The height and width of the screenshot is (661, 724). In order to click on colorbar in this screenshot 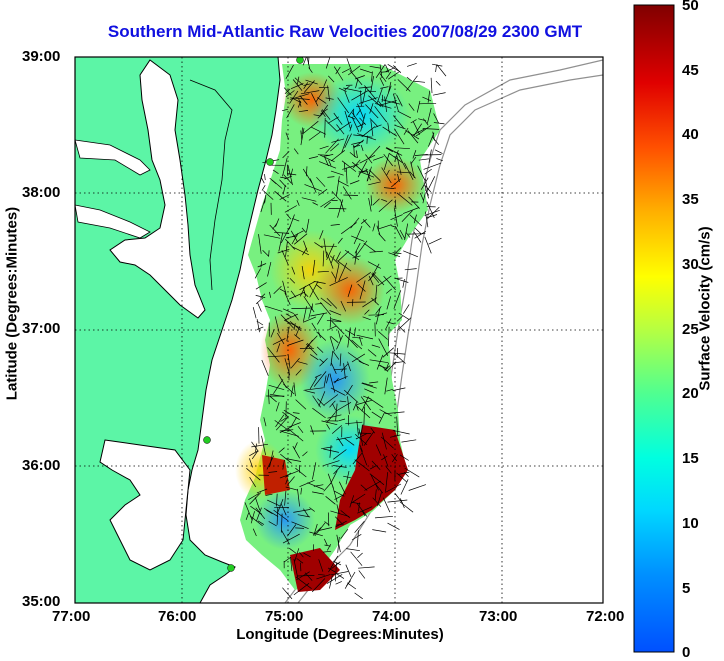, I will do `click(654, 328)`.